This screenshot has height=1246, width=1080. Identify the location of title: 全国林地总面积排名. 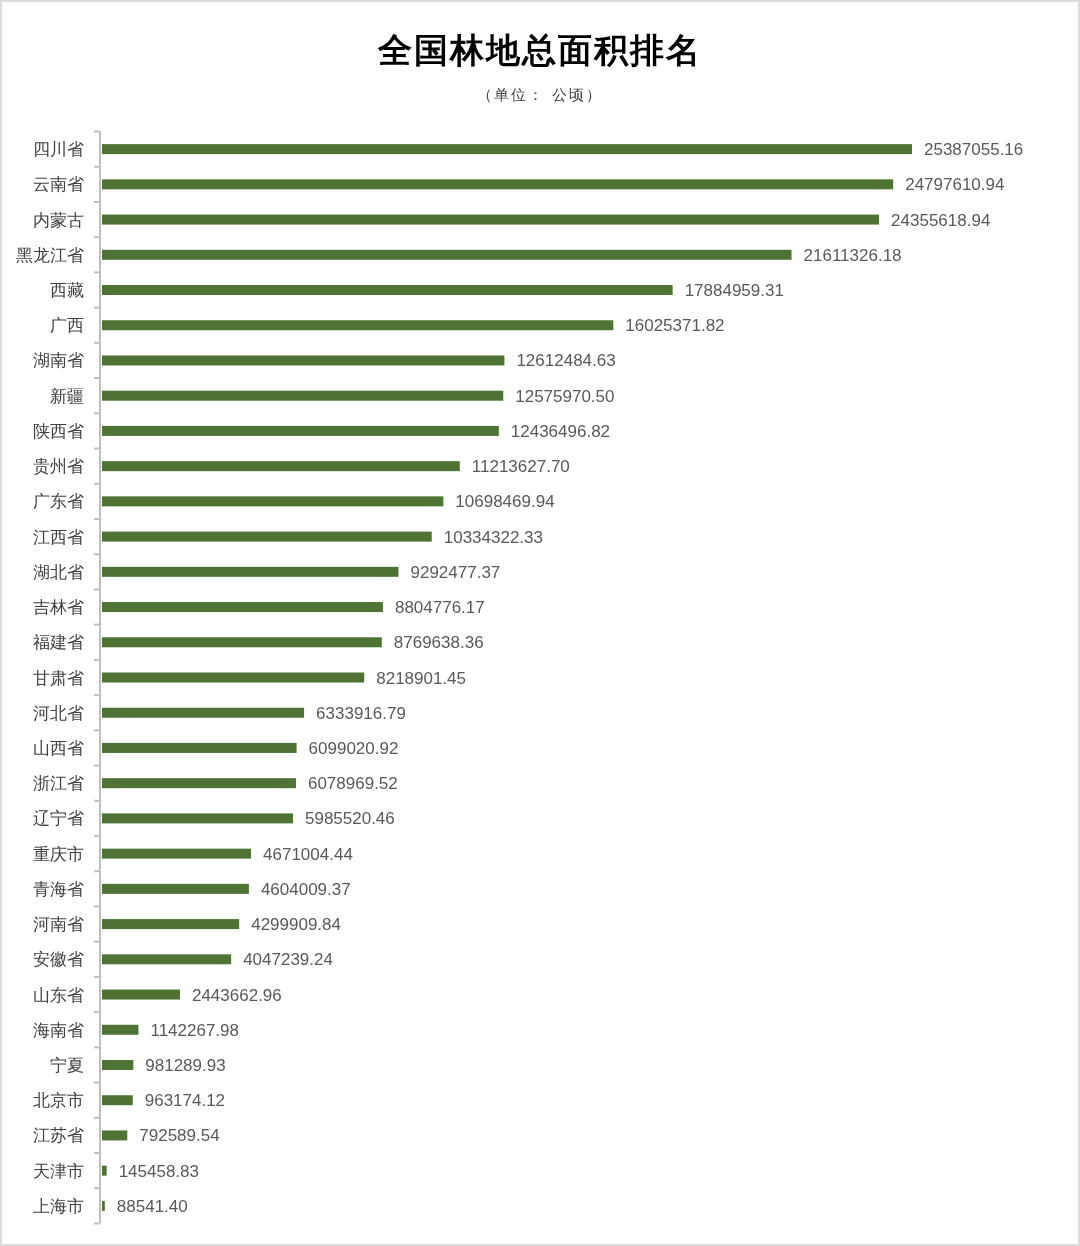
(540, 50).